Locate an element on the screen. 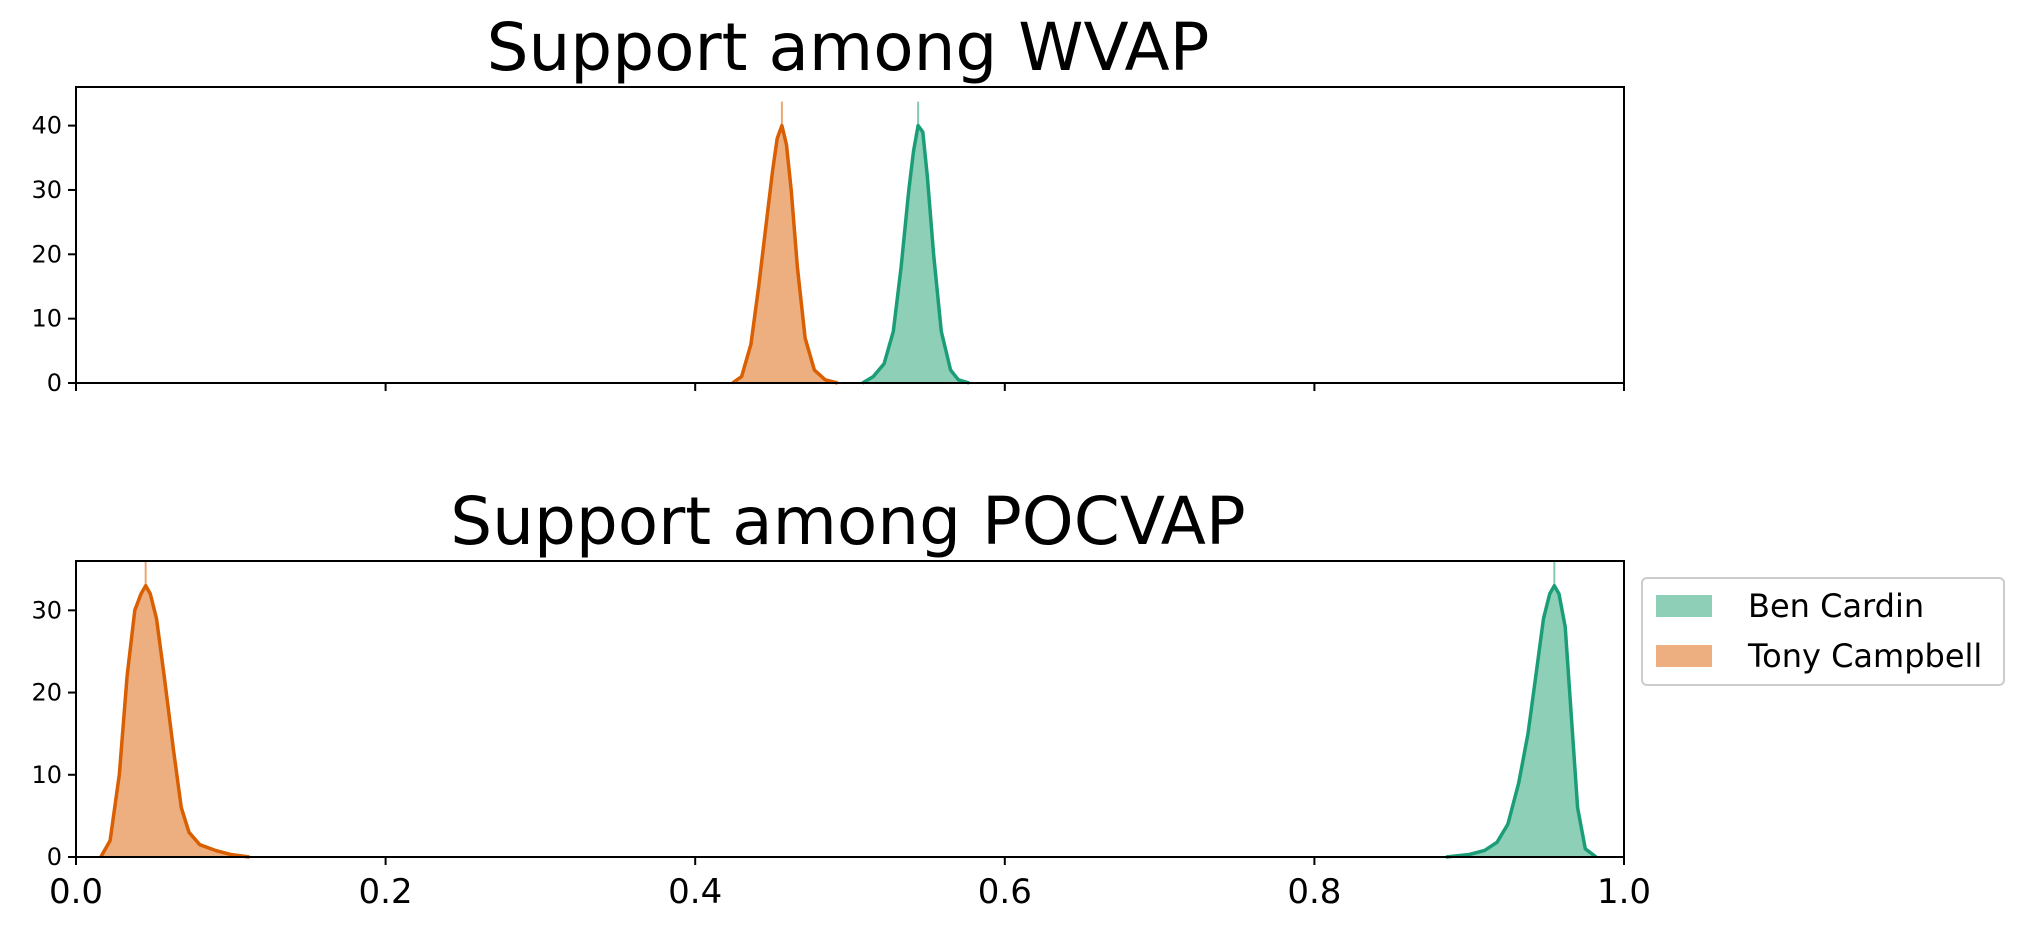  series-line-tony-campbell is located at coordinates (174, 721).